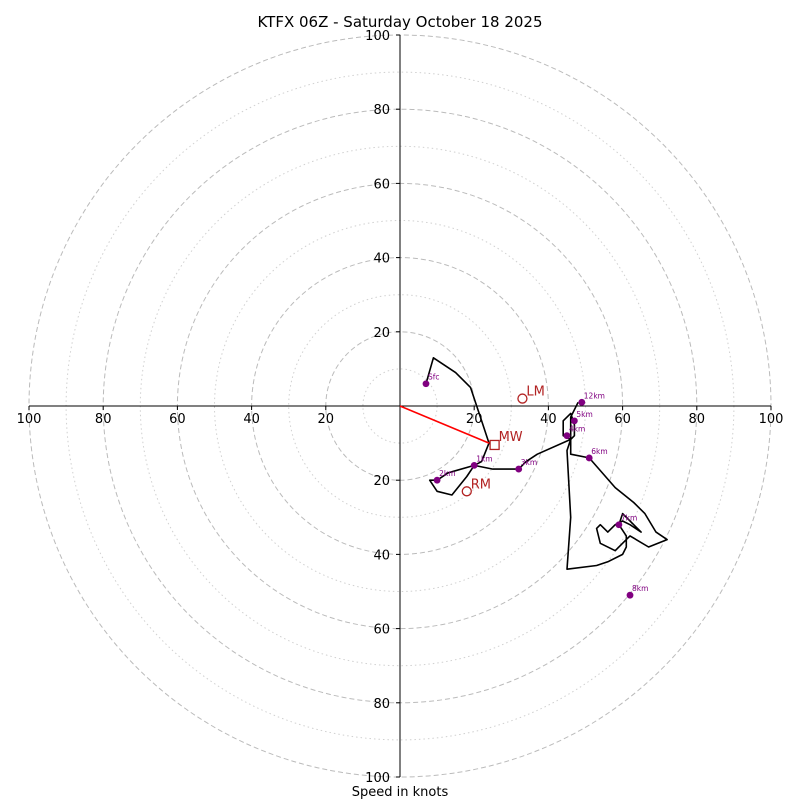 The height and width of the screenshot is (800, 800). Describe the element at coordinates (522, 398) in the screenshot. I see `storm-motion-lm-marker` at that location.